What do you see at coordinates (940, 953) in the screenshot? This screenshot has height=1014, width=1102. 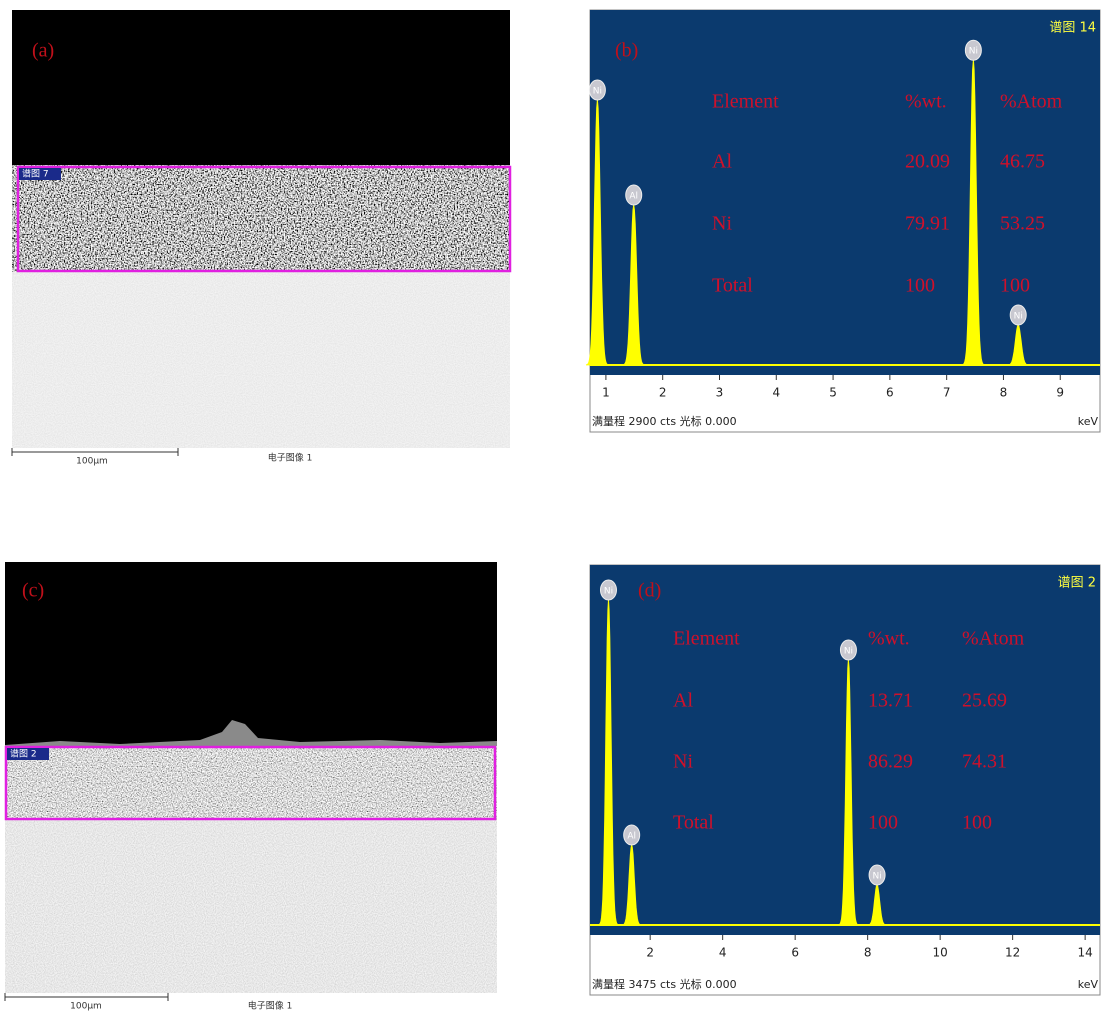 I see `x-tick-label: 10` at bounding box center [940, 953].